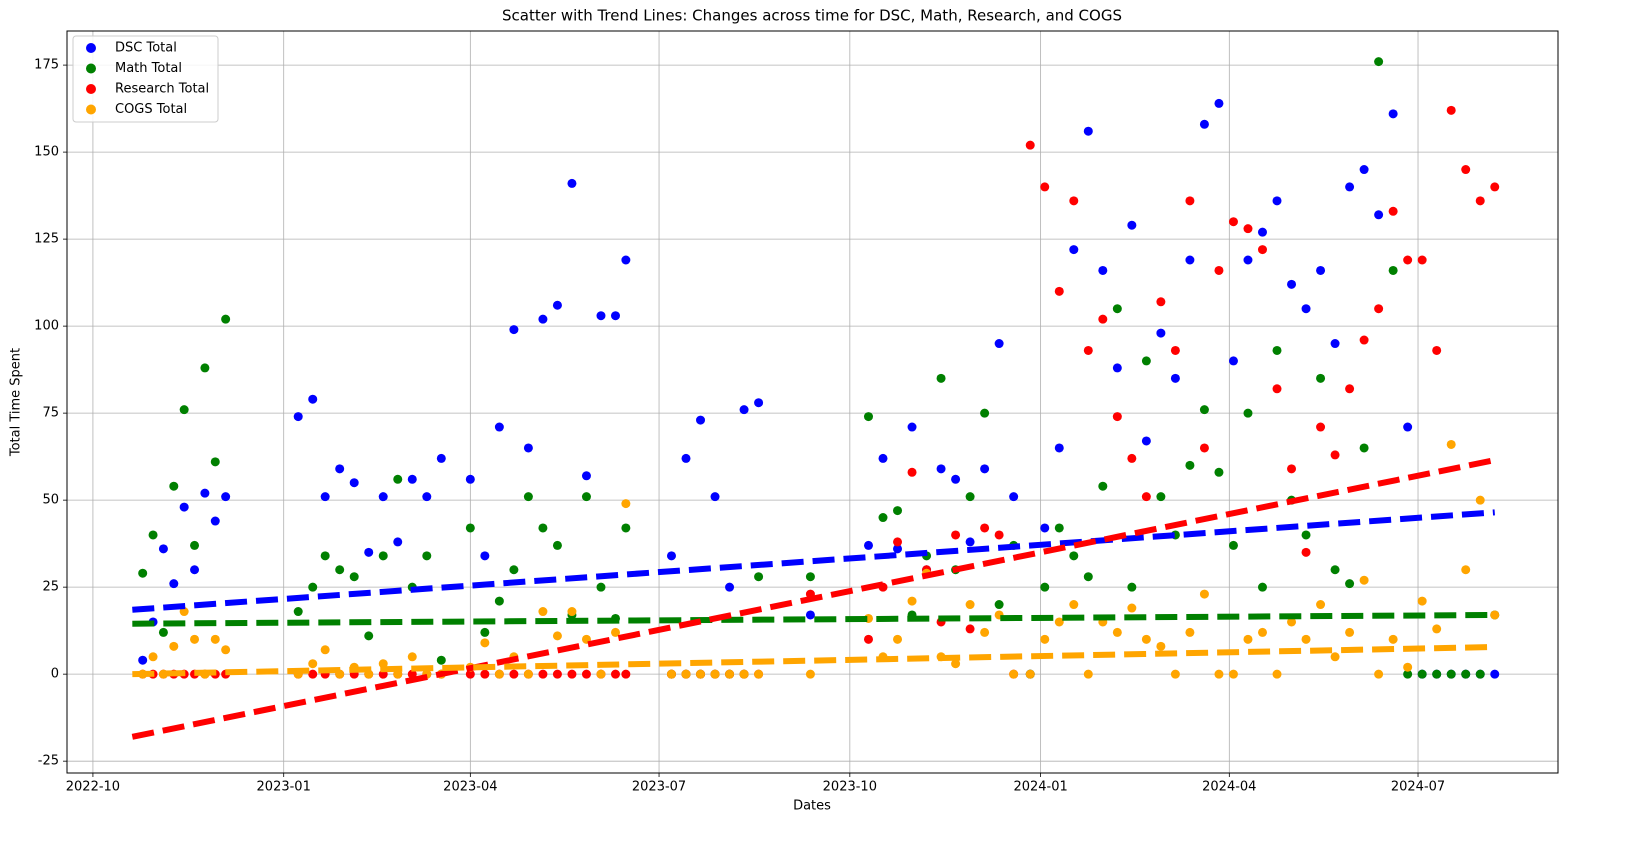 The width and height of the screenshot is (1628, 853). What do you see at coordinates (1040, 787) in the screenshot?
I see `x-tick-label: 2024-01` at bounding box center [1040, 787].